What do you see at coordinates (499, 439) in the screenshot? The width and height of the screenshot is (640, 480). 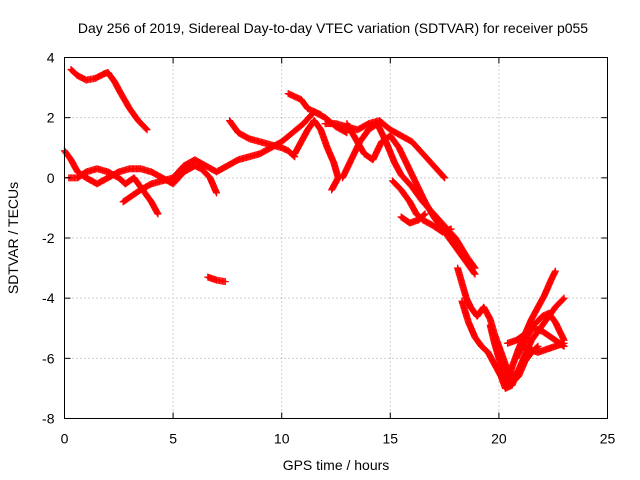 I see `x-tick-label: 20` at bounding box center [499, 439].